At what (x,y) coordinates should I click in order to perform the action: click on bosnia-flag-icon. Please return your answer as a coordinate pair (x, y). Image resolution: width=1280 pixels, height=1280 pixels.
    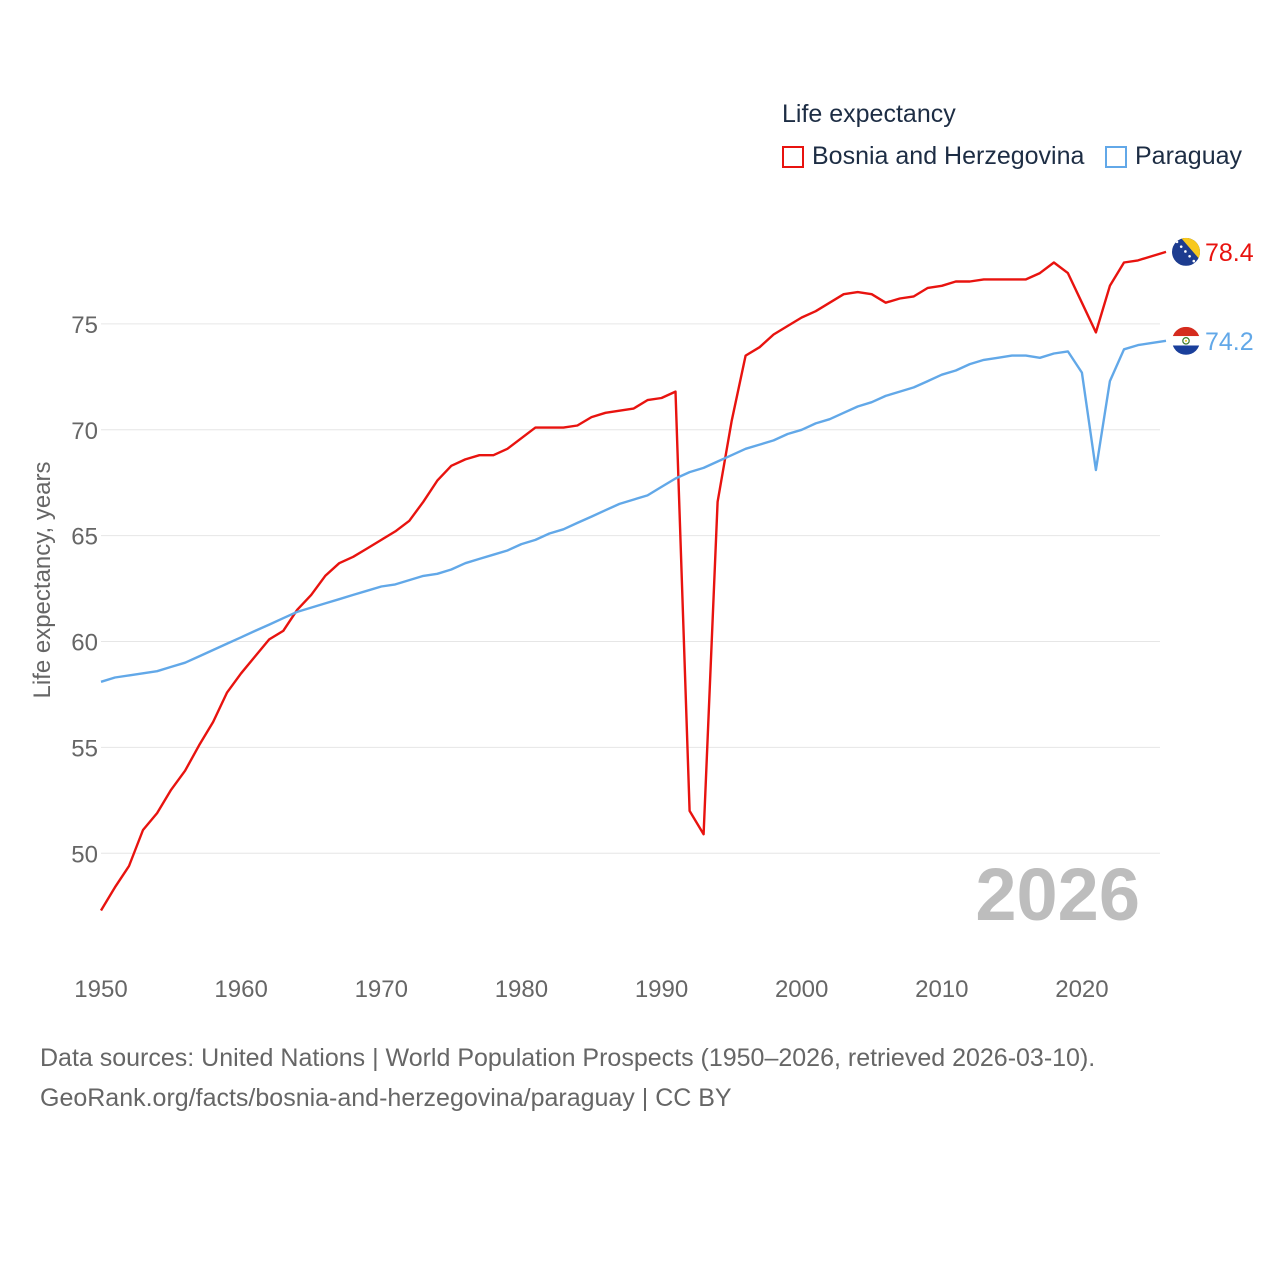
    Looking at the image, I should click on (1186, 251).